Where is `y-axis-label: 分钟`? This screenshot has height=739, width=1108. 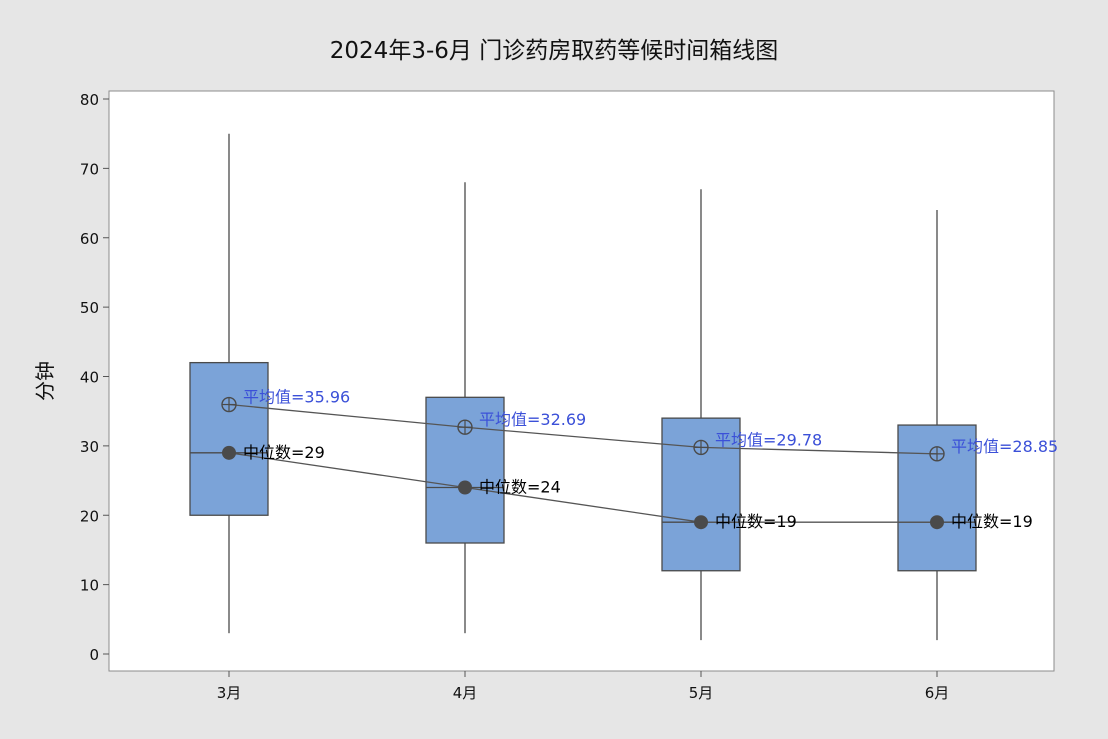
y-axis-label: 分钟 is located at coordinates (45, 381).